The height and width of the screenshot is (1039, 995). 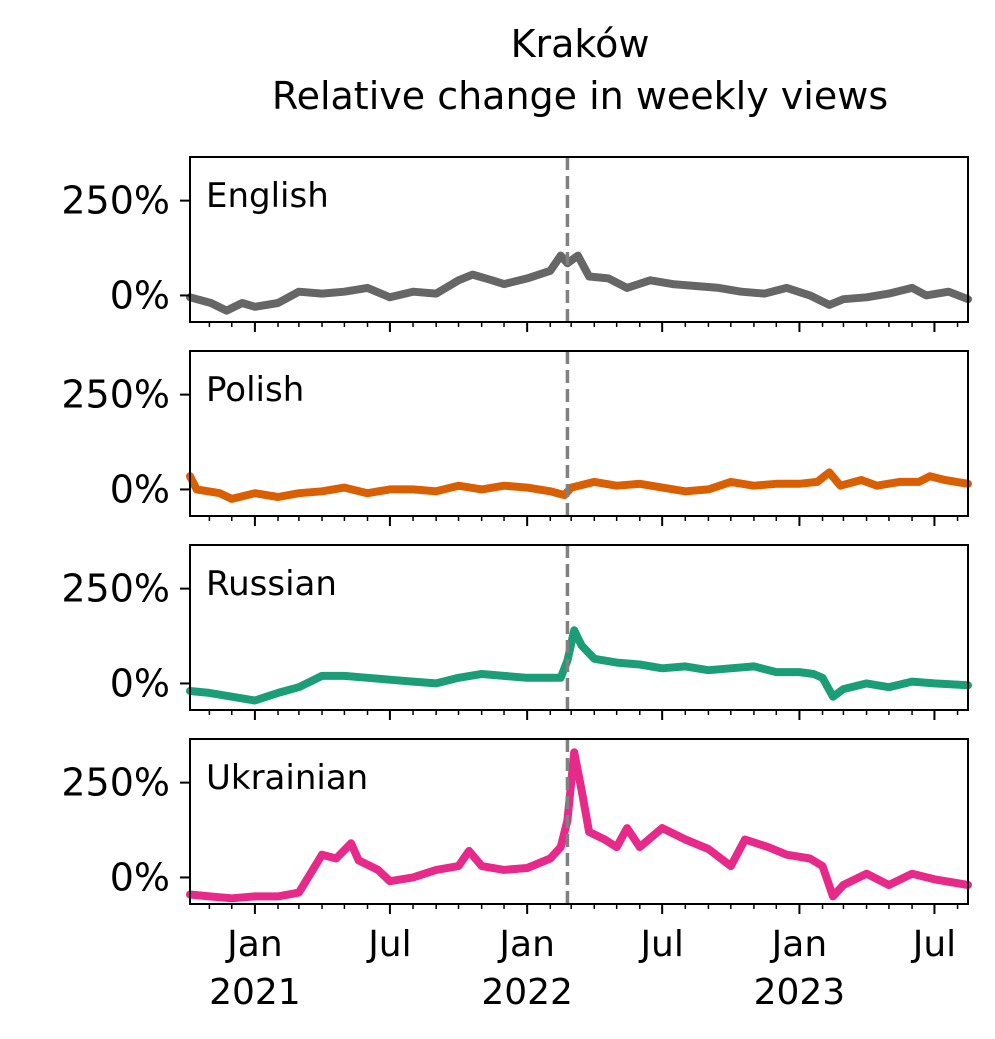 I want to click on x-tick-year-label: 2021, so click(x=255, y=992).